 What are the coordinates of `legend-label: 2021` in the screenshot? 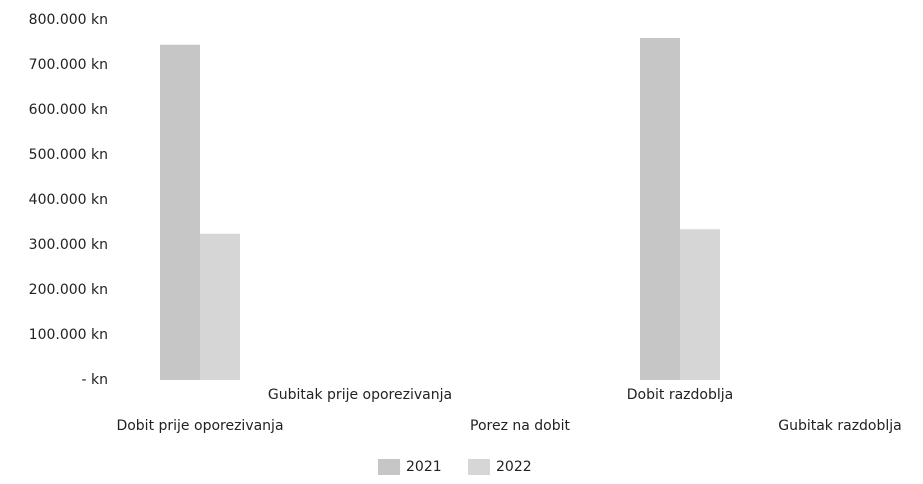 It's located at (424, 467).